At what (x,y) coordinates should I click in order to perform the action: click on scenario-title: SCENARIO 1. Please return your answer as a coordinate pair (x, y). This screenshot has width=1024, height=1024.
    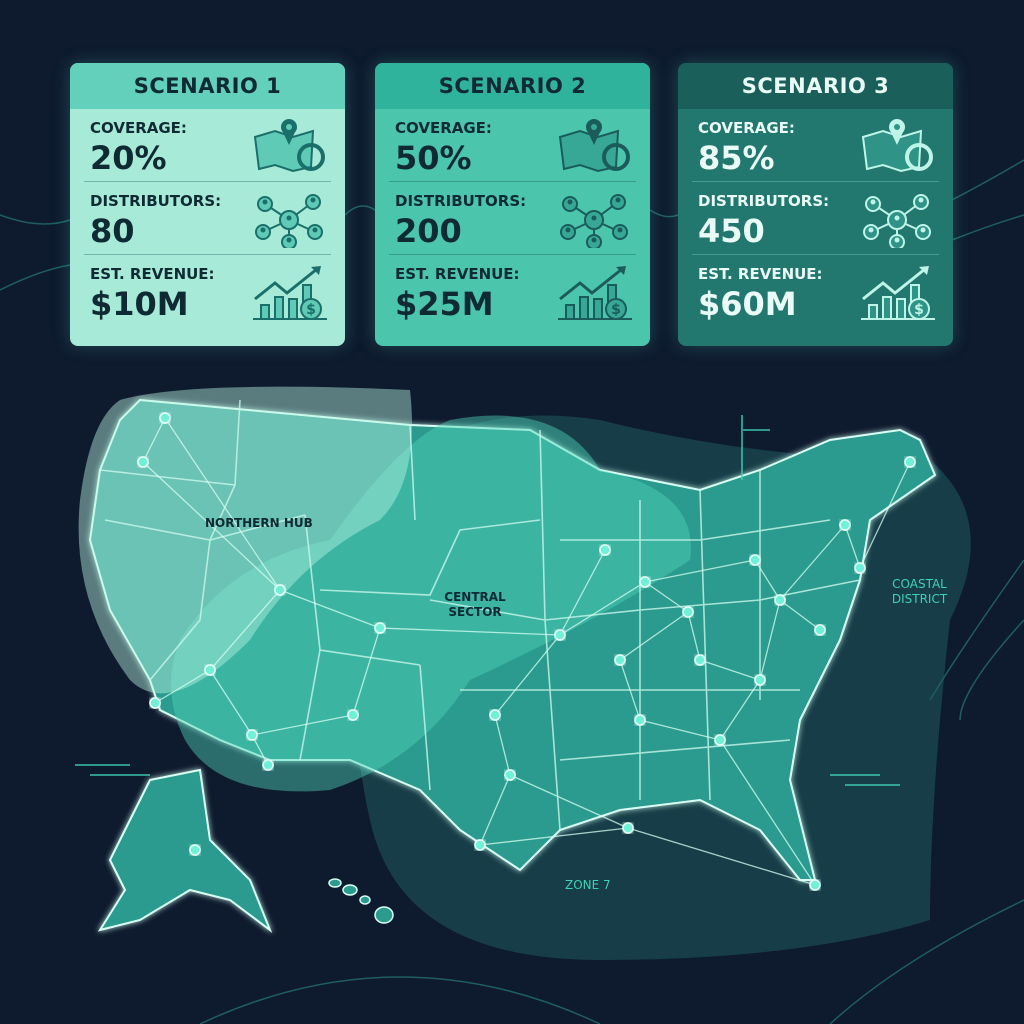
    Looking at the image, I should click on (207, 86).